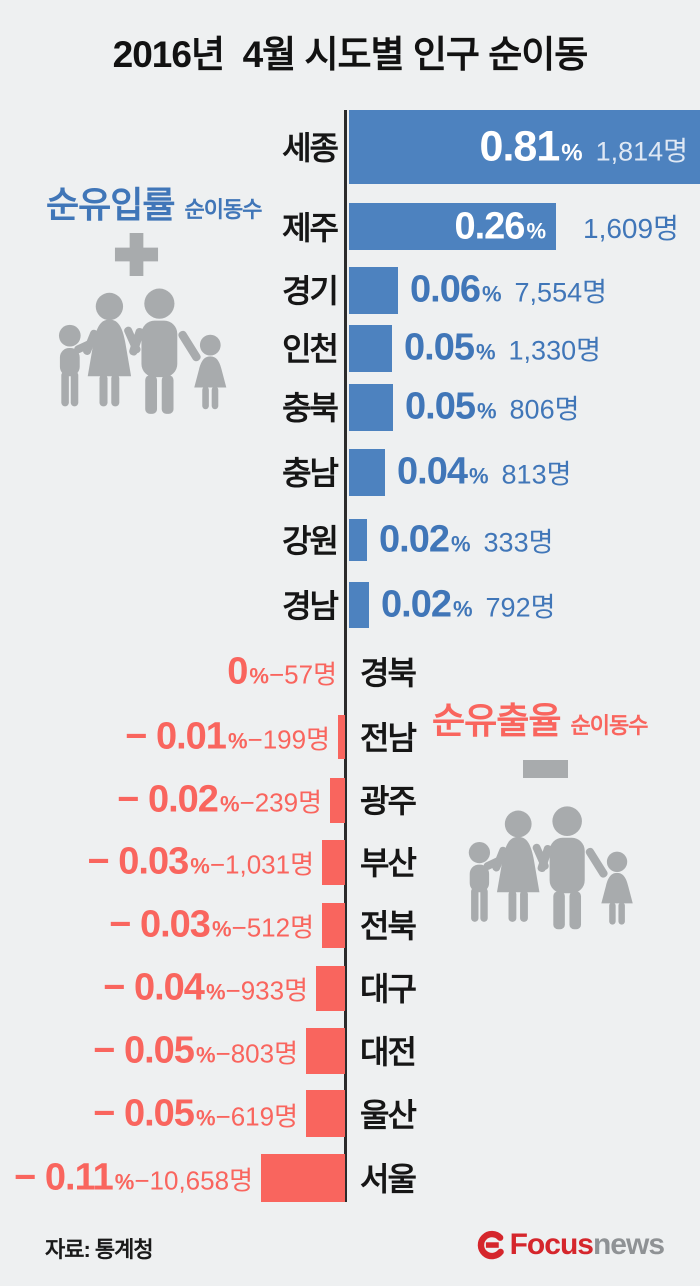 This screenshot has height=1286, width=700. Describe the element at coordinates (445, 289) in the screenshot. I see `rate-number: 0.06` at that location.